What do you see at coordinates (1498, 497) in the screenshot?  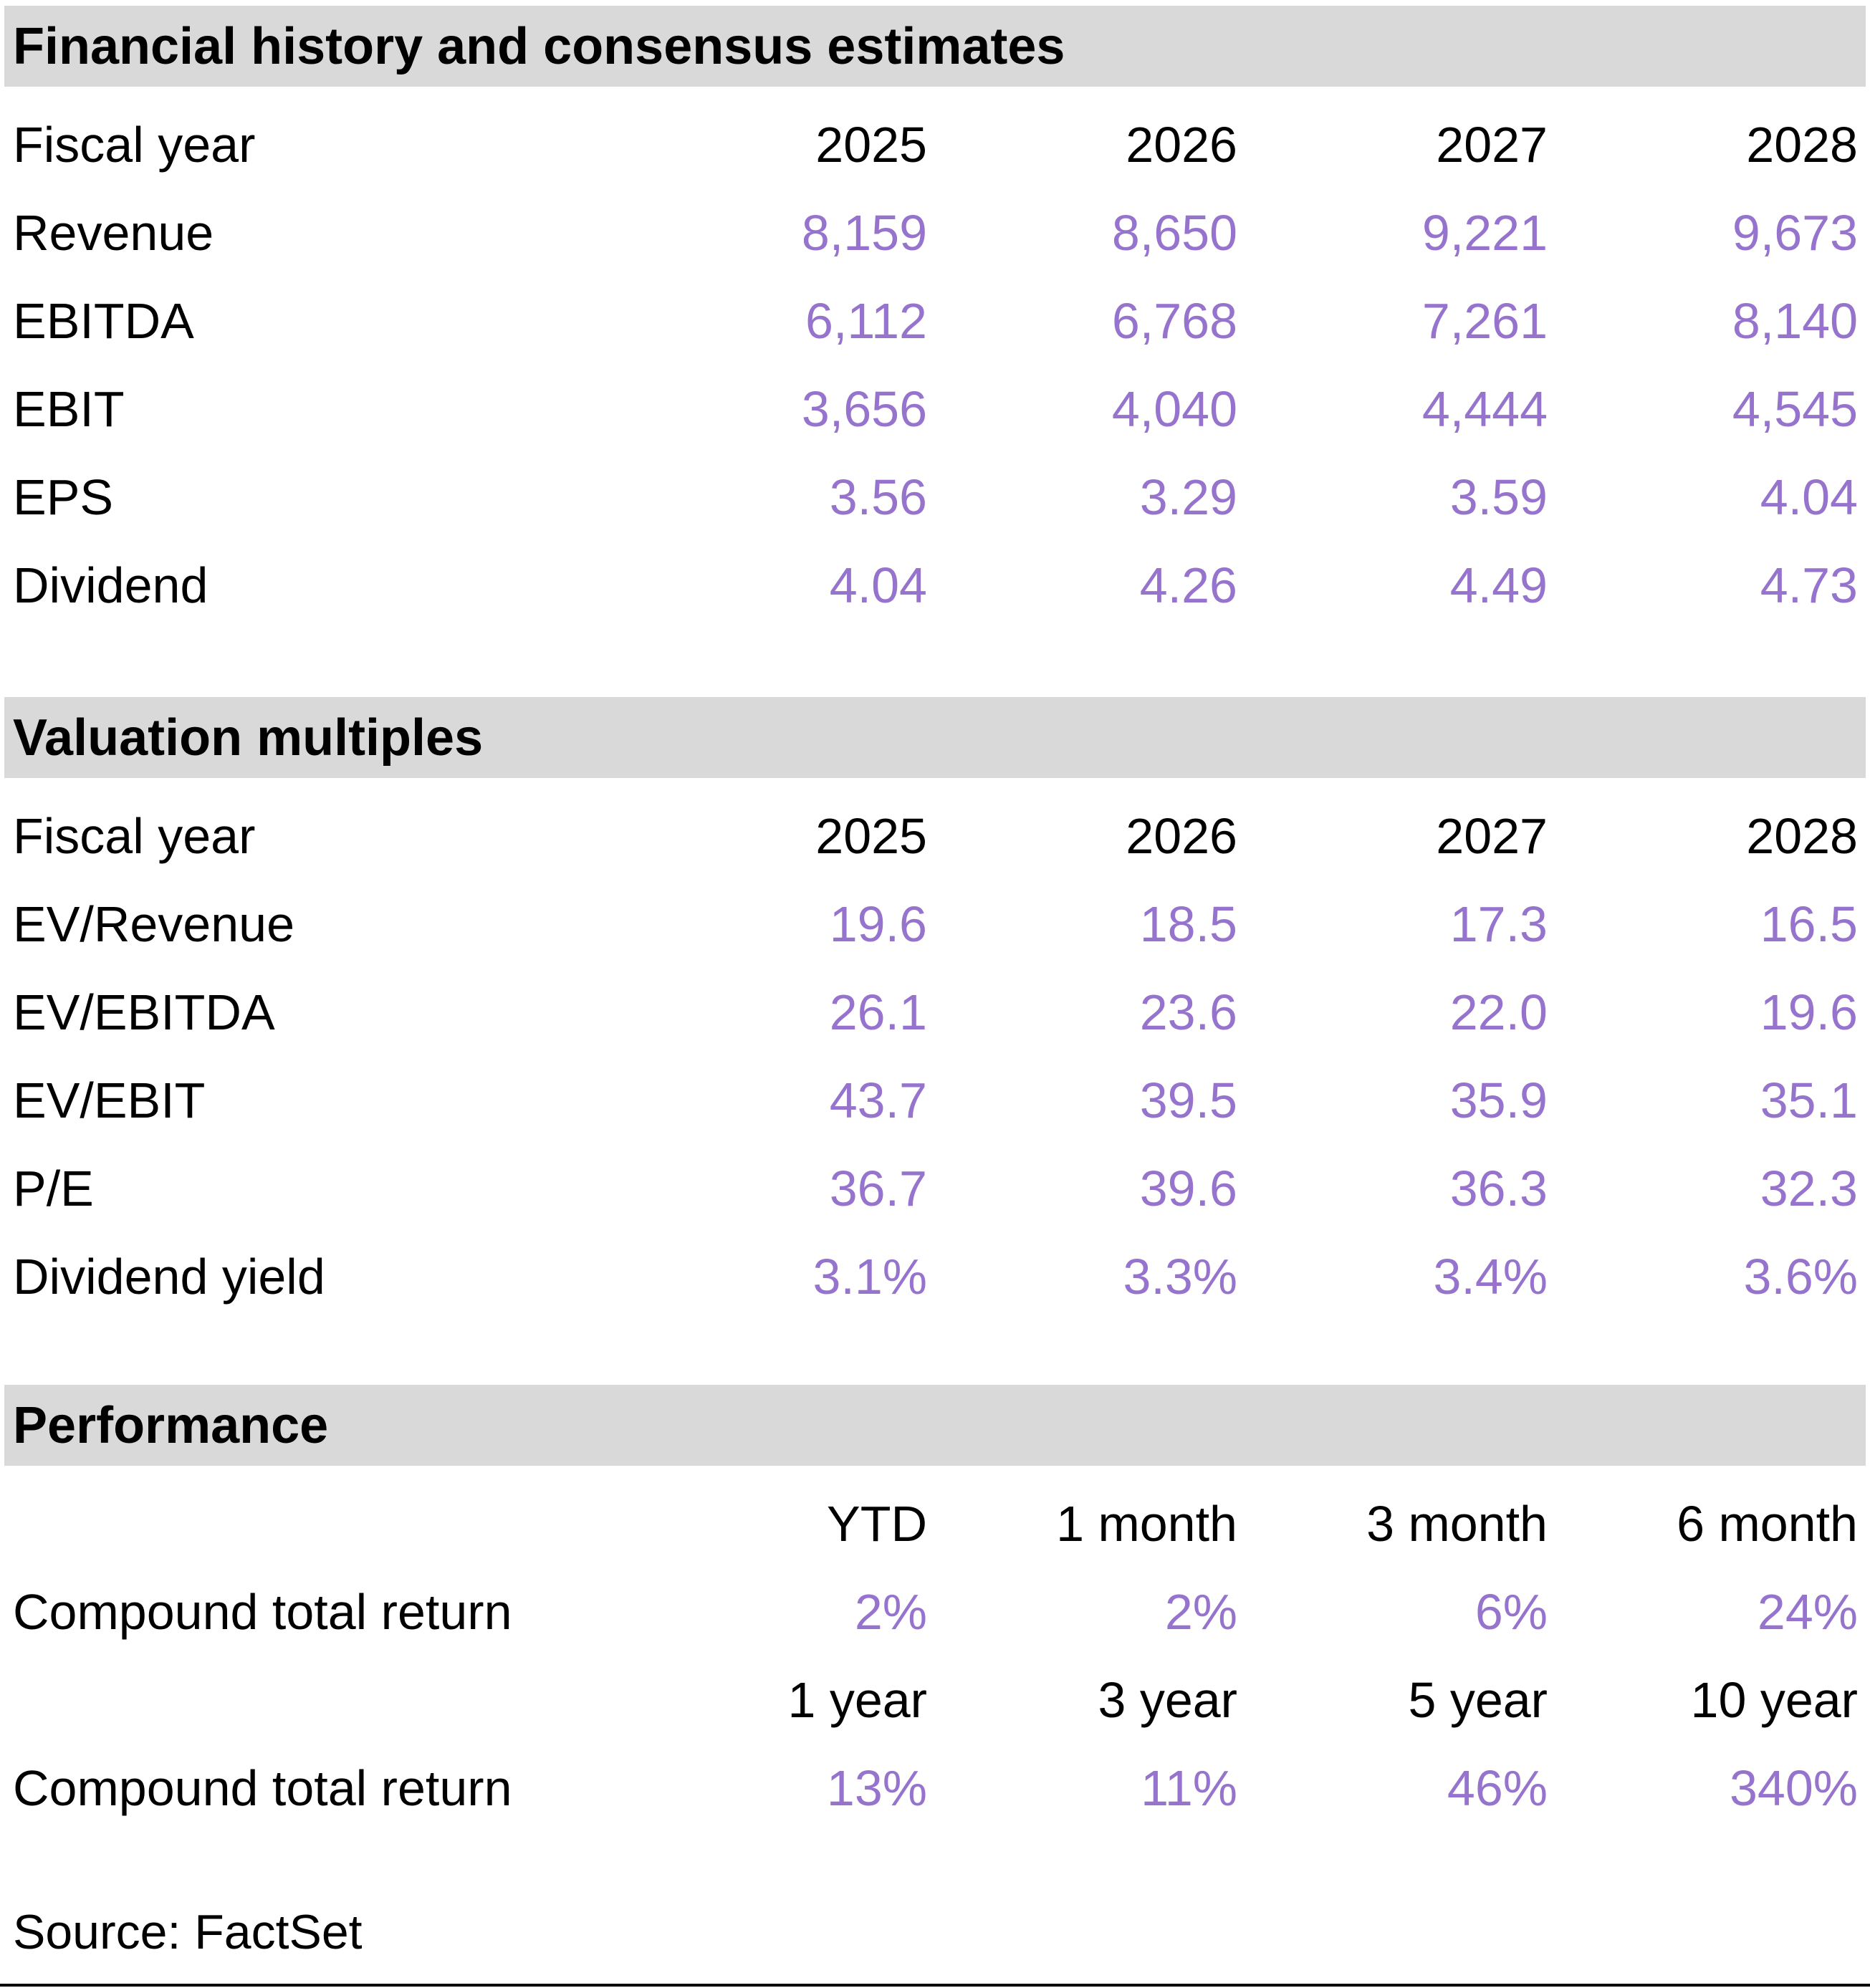 I see `cell-value: 3.59` at bounding box center [1498, 497].